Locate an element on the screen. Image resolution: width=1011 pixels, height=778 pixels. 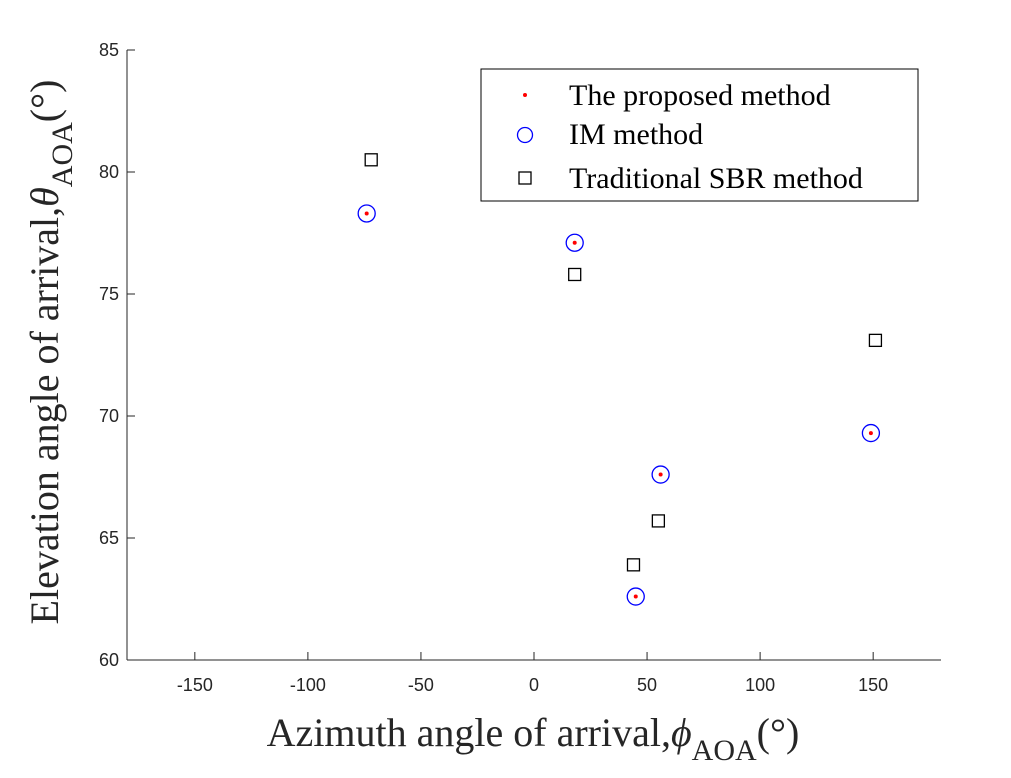
y-ticks: 60 65 70 75 80 85 is located at coordinates (117, 355).